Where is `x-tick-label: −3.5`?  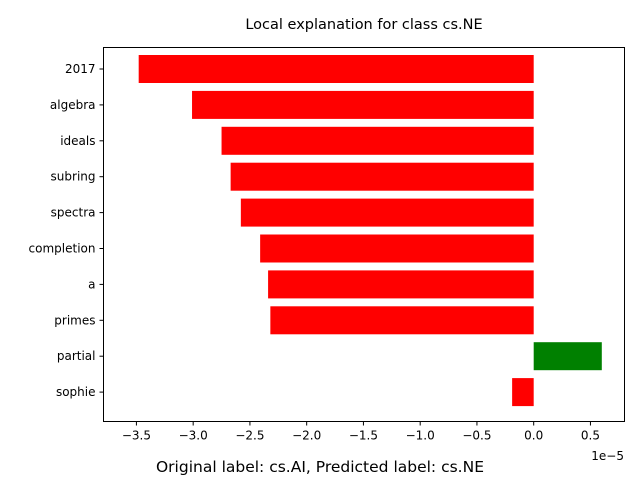 x-tick-label: −3.5 is located at coordinates (136, 436).